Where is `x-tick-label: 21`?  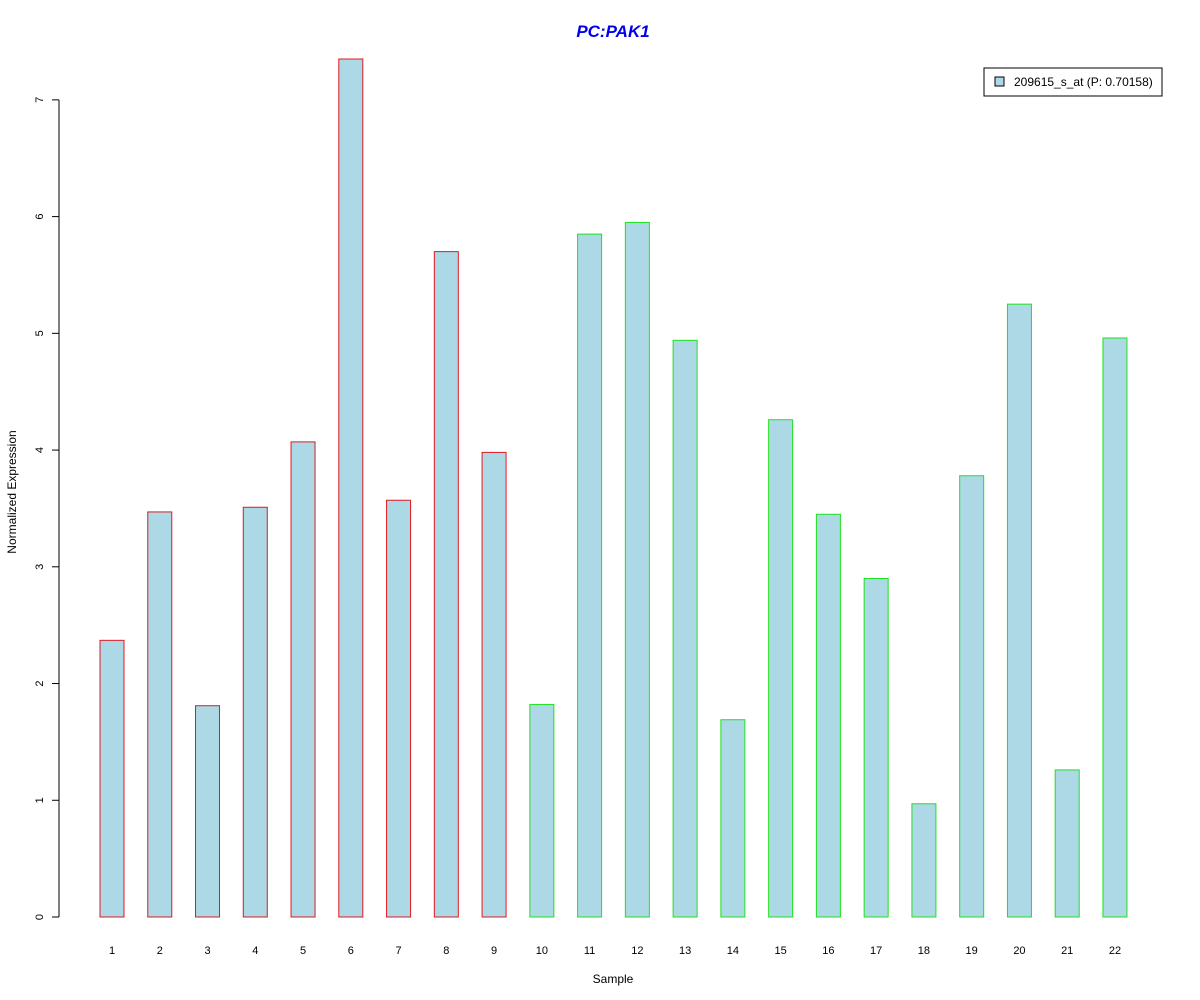
x-tick-label: 21 is located at coordinates (1067, 951).